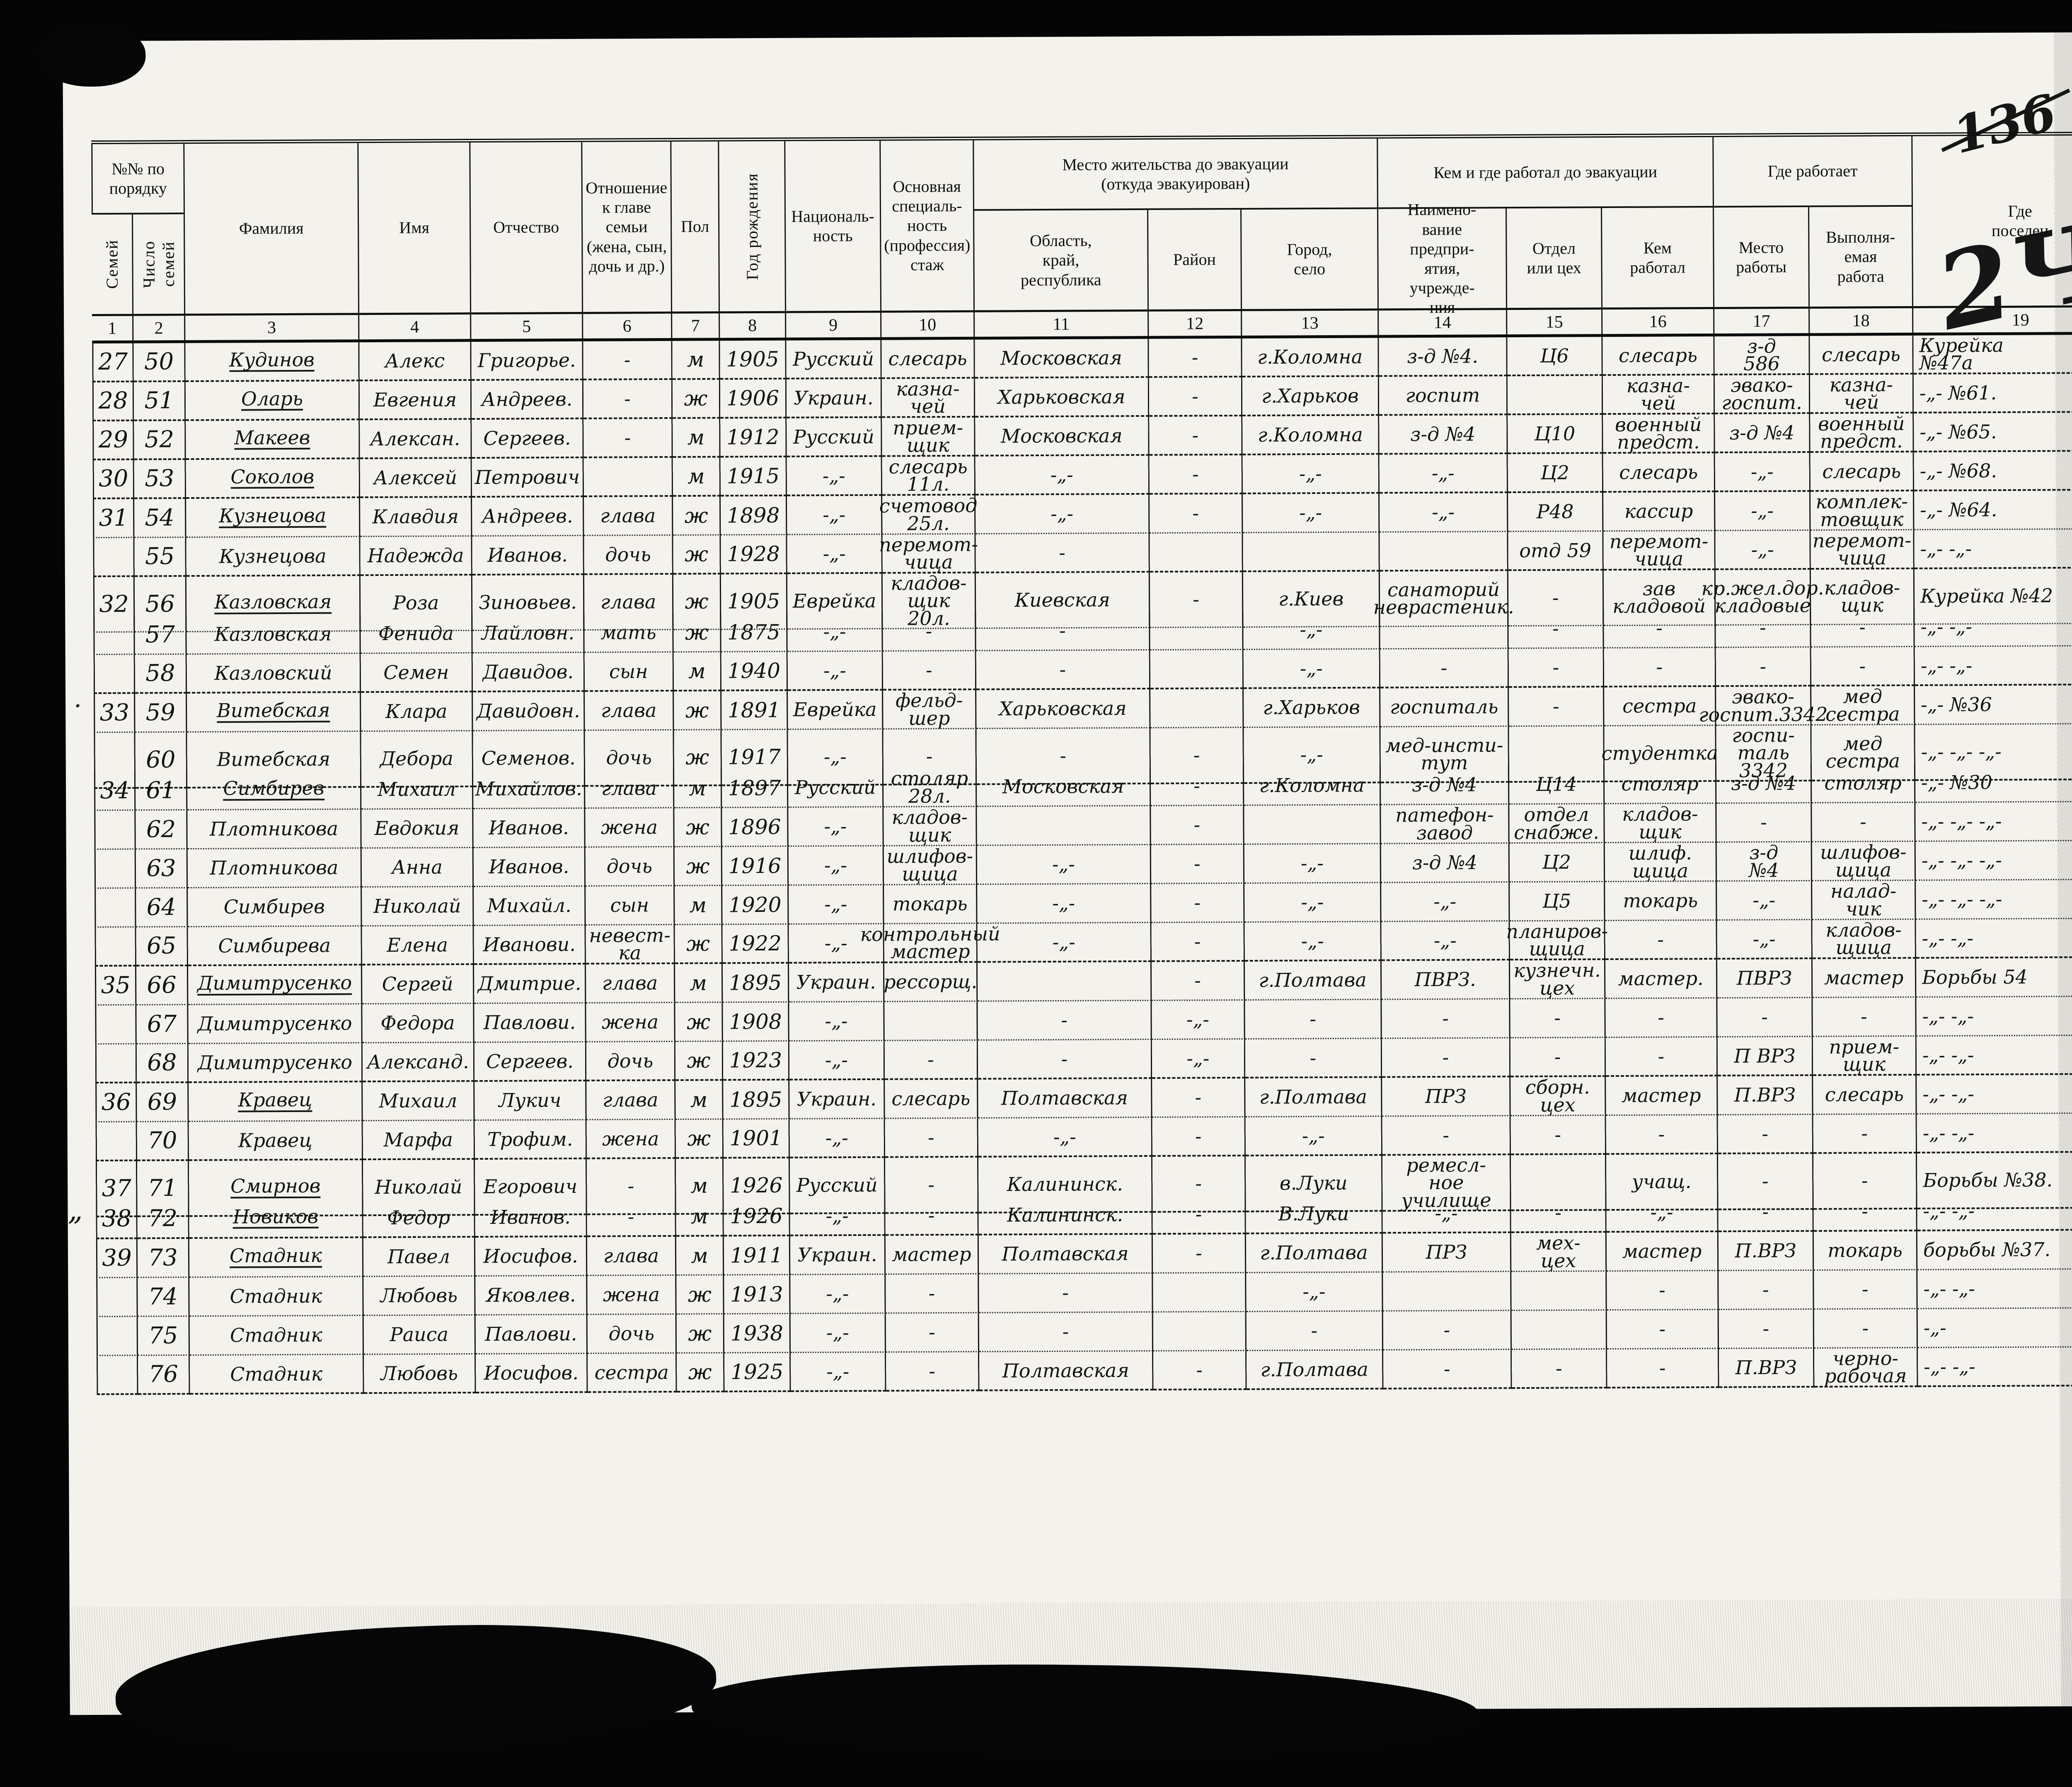 The image size is (2072, 1787). What do you see at coordinates (159, 264) in the screenshot?
I see `header-family-count: Число семей` at bounding box center [159, 264].